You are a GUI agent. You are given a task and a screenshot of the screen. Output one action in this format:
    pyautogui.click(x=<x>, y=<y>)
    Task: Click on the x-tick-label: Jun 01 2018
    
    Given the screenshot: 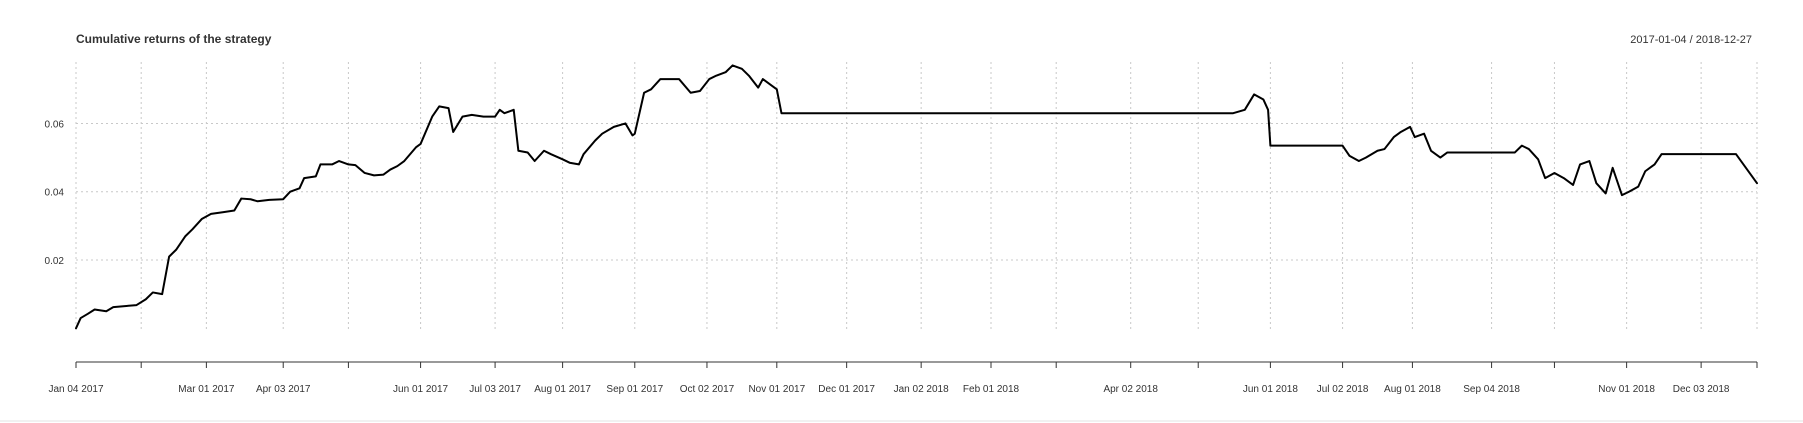 What is the action you would take?
    pyautogui.click(x=1270, y=389)
    